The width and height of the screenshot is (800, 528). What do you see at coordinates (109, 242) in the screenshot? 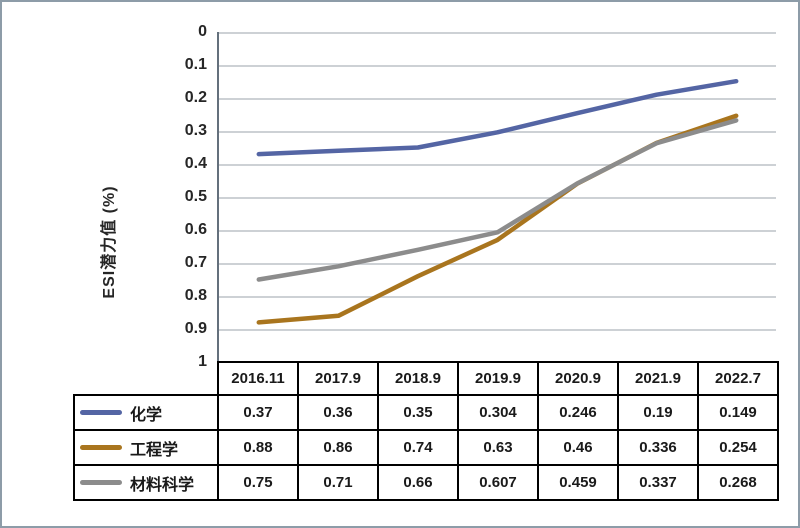
I see `y-axis-title: ESI潜力值 (%)` at bounding box center [109, 242].